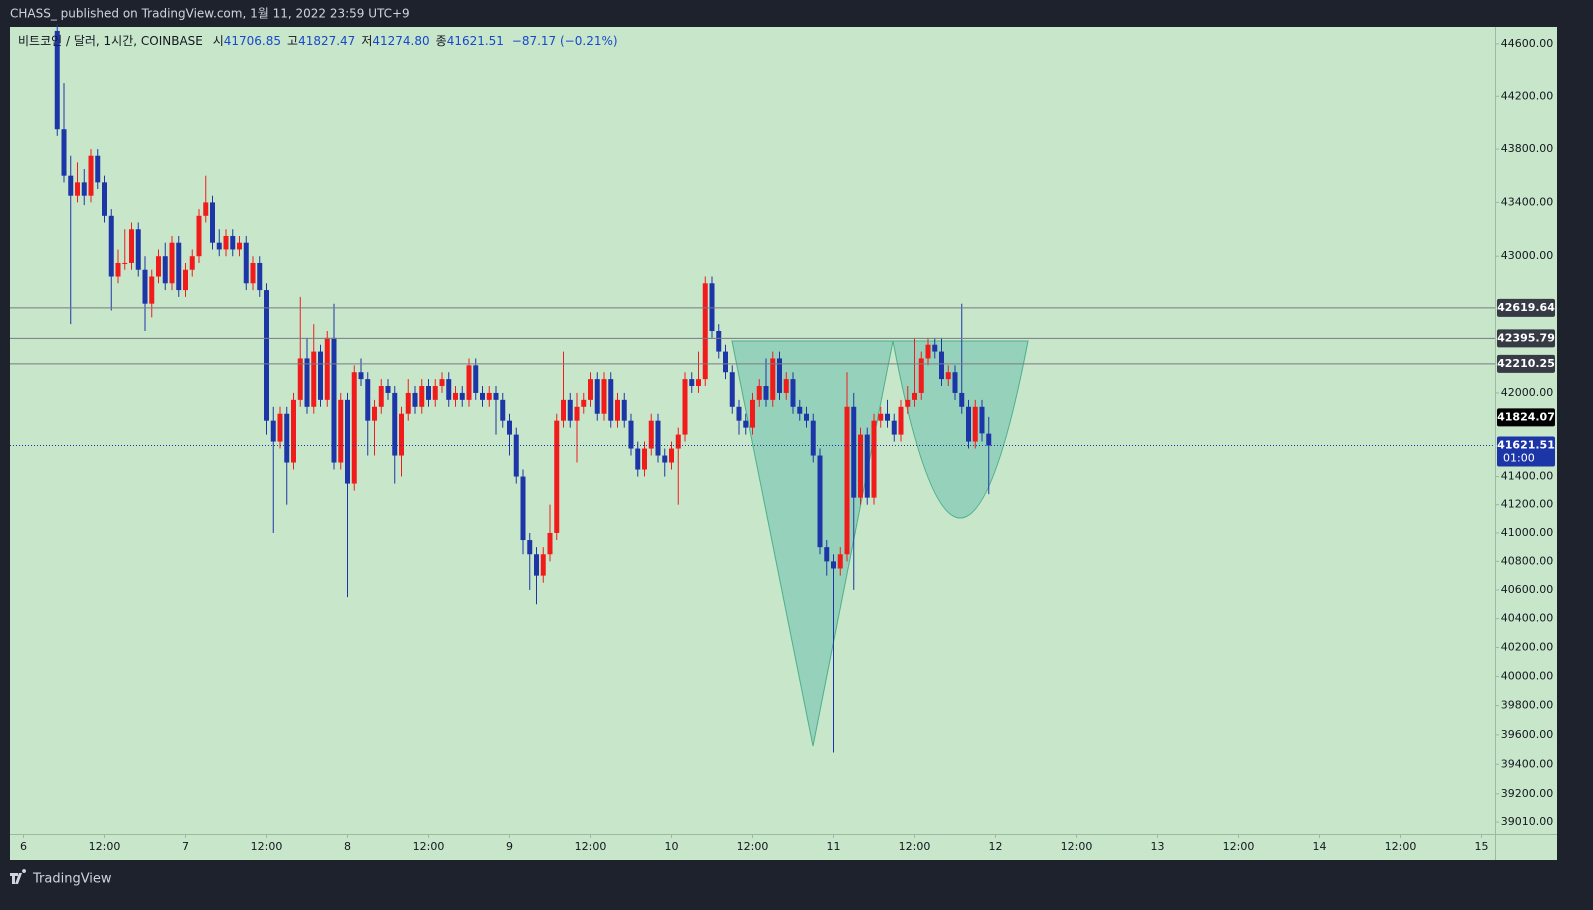 The height and width of the screenshot is (910, 1593). Describe the element at coordinates (1482, 846) in the screenshot. I see `x-tick-label: 15` at that location.